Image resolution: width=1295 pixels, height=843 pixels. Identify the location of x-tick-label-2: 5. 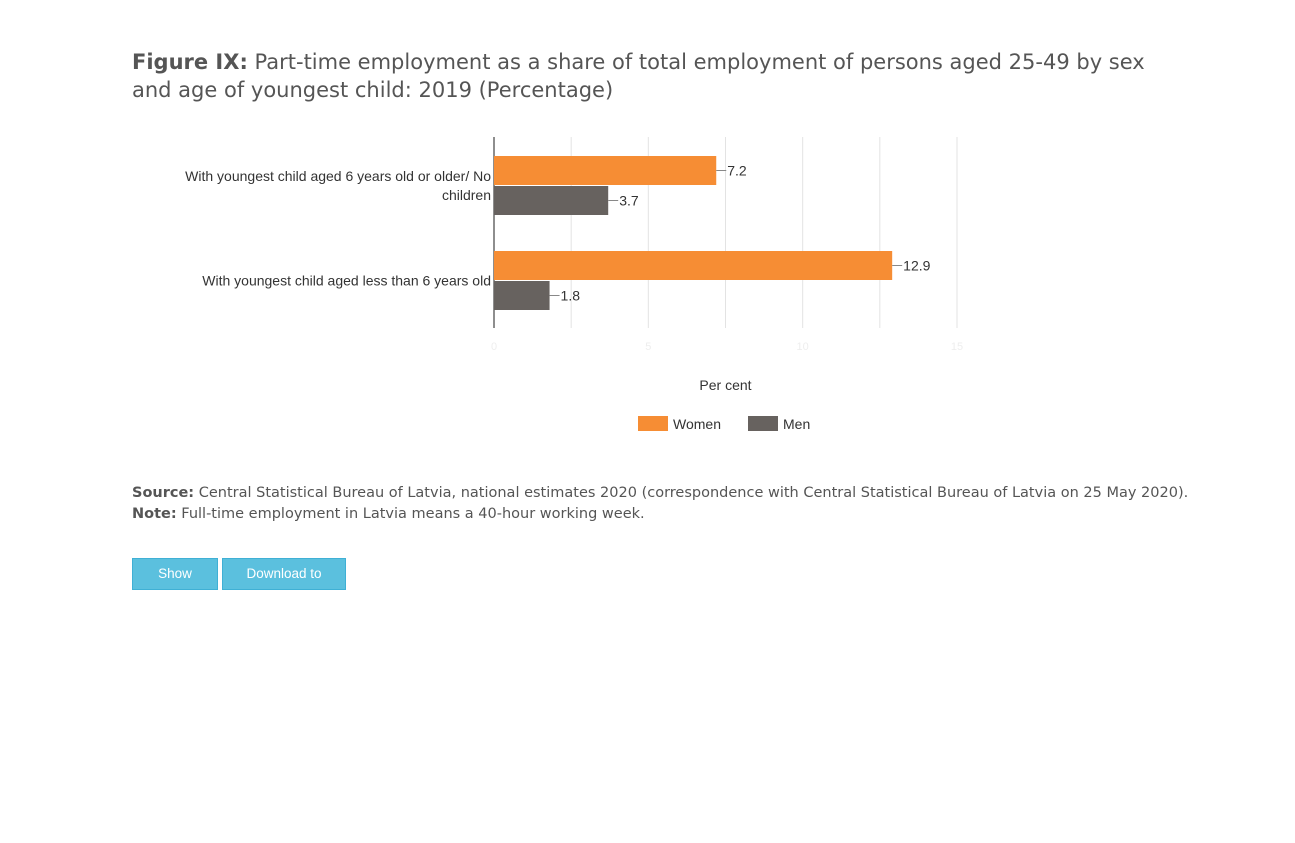
(648, 347).